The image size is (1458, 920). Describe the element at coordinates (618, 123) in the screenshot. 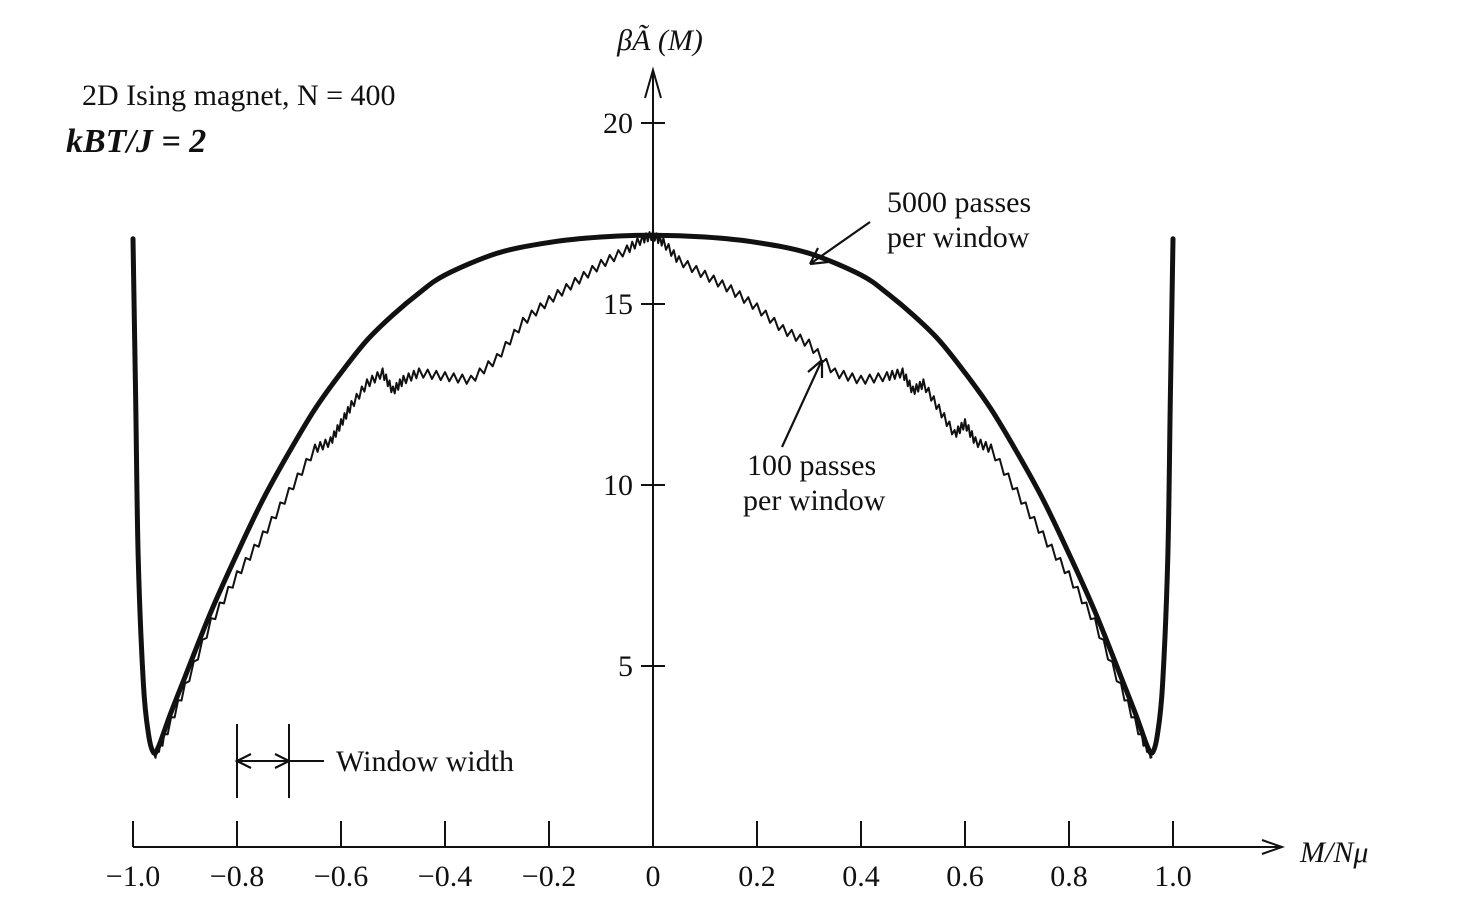

I see `y-tick-label: 20` at that location.